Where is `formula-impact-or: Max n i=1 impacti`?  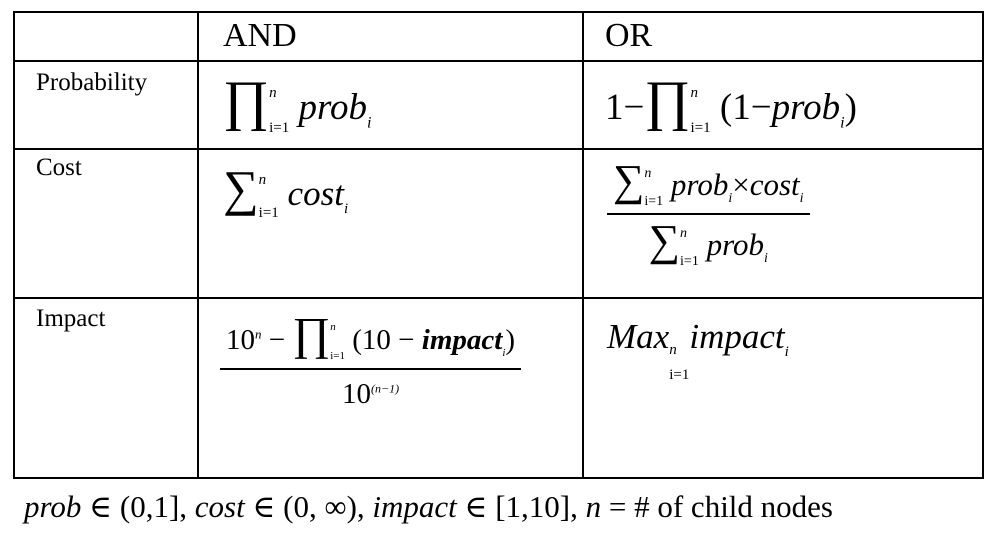
formula-impact-or: Max n i=1 impacti is located at coordinates (698, 350).